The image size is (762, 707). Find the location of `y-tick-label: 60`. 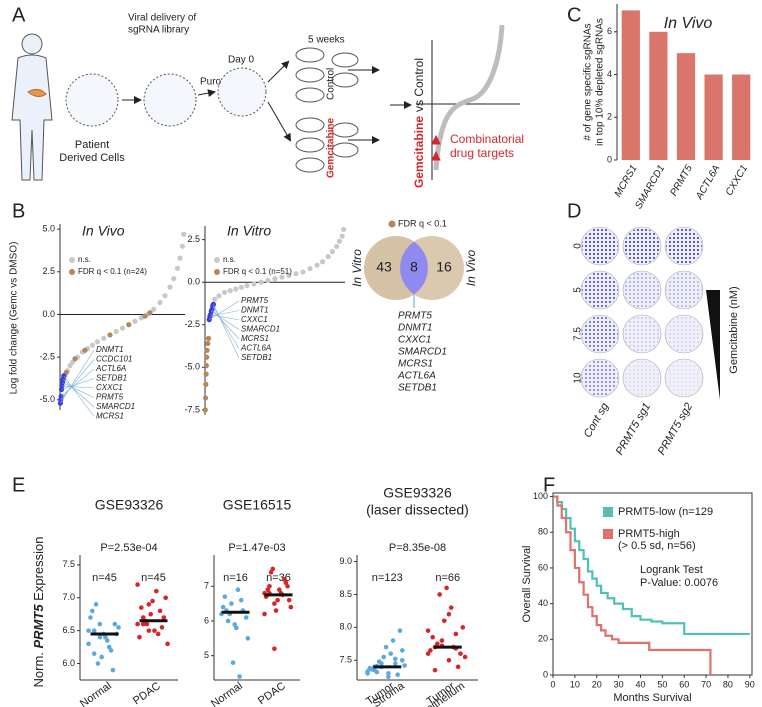

y-tick-label: 60 is located at coordinates (543, 567).